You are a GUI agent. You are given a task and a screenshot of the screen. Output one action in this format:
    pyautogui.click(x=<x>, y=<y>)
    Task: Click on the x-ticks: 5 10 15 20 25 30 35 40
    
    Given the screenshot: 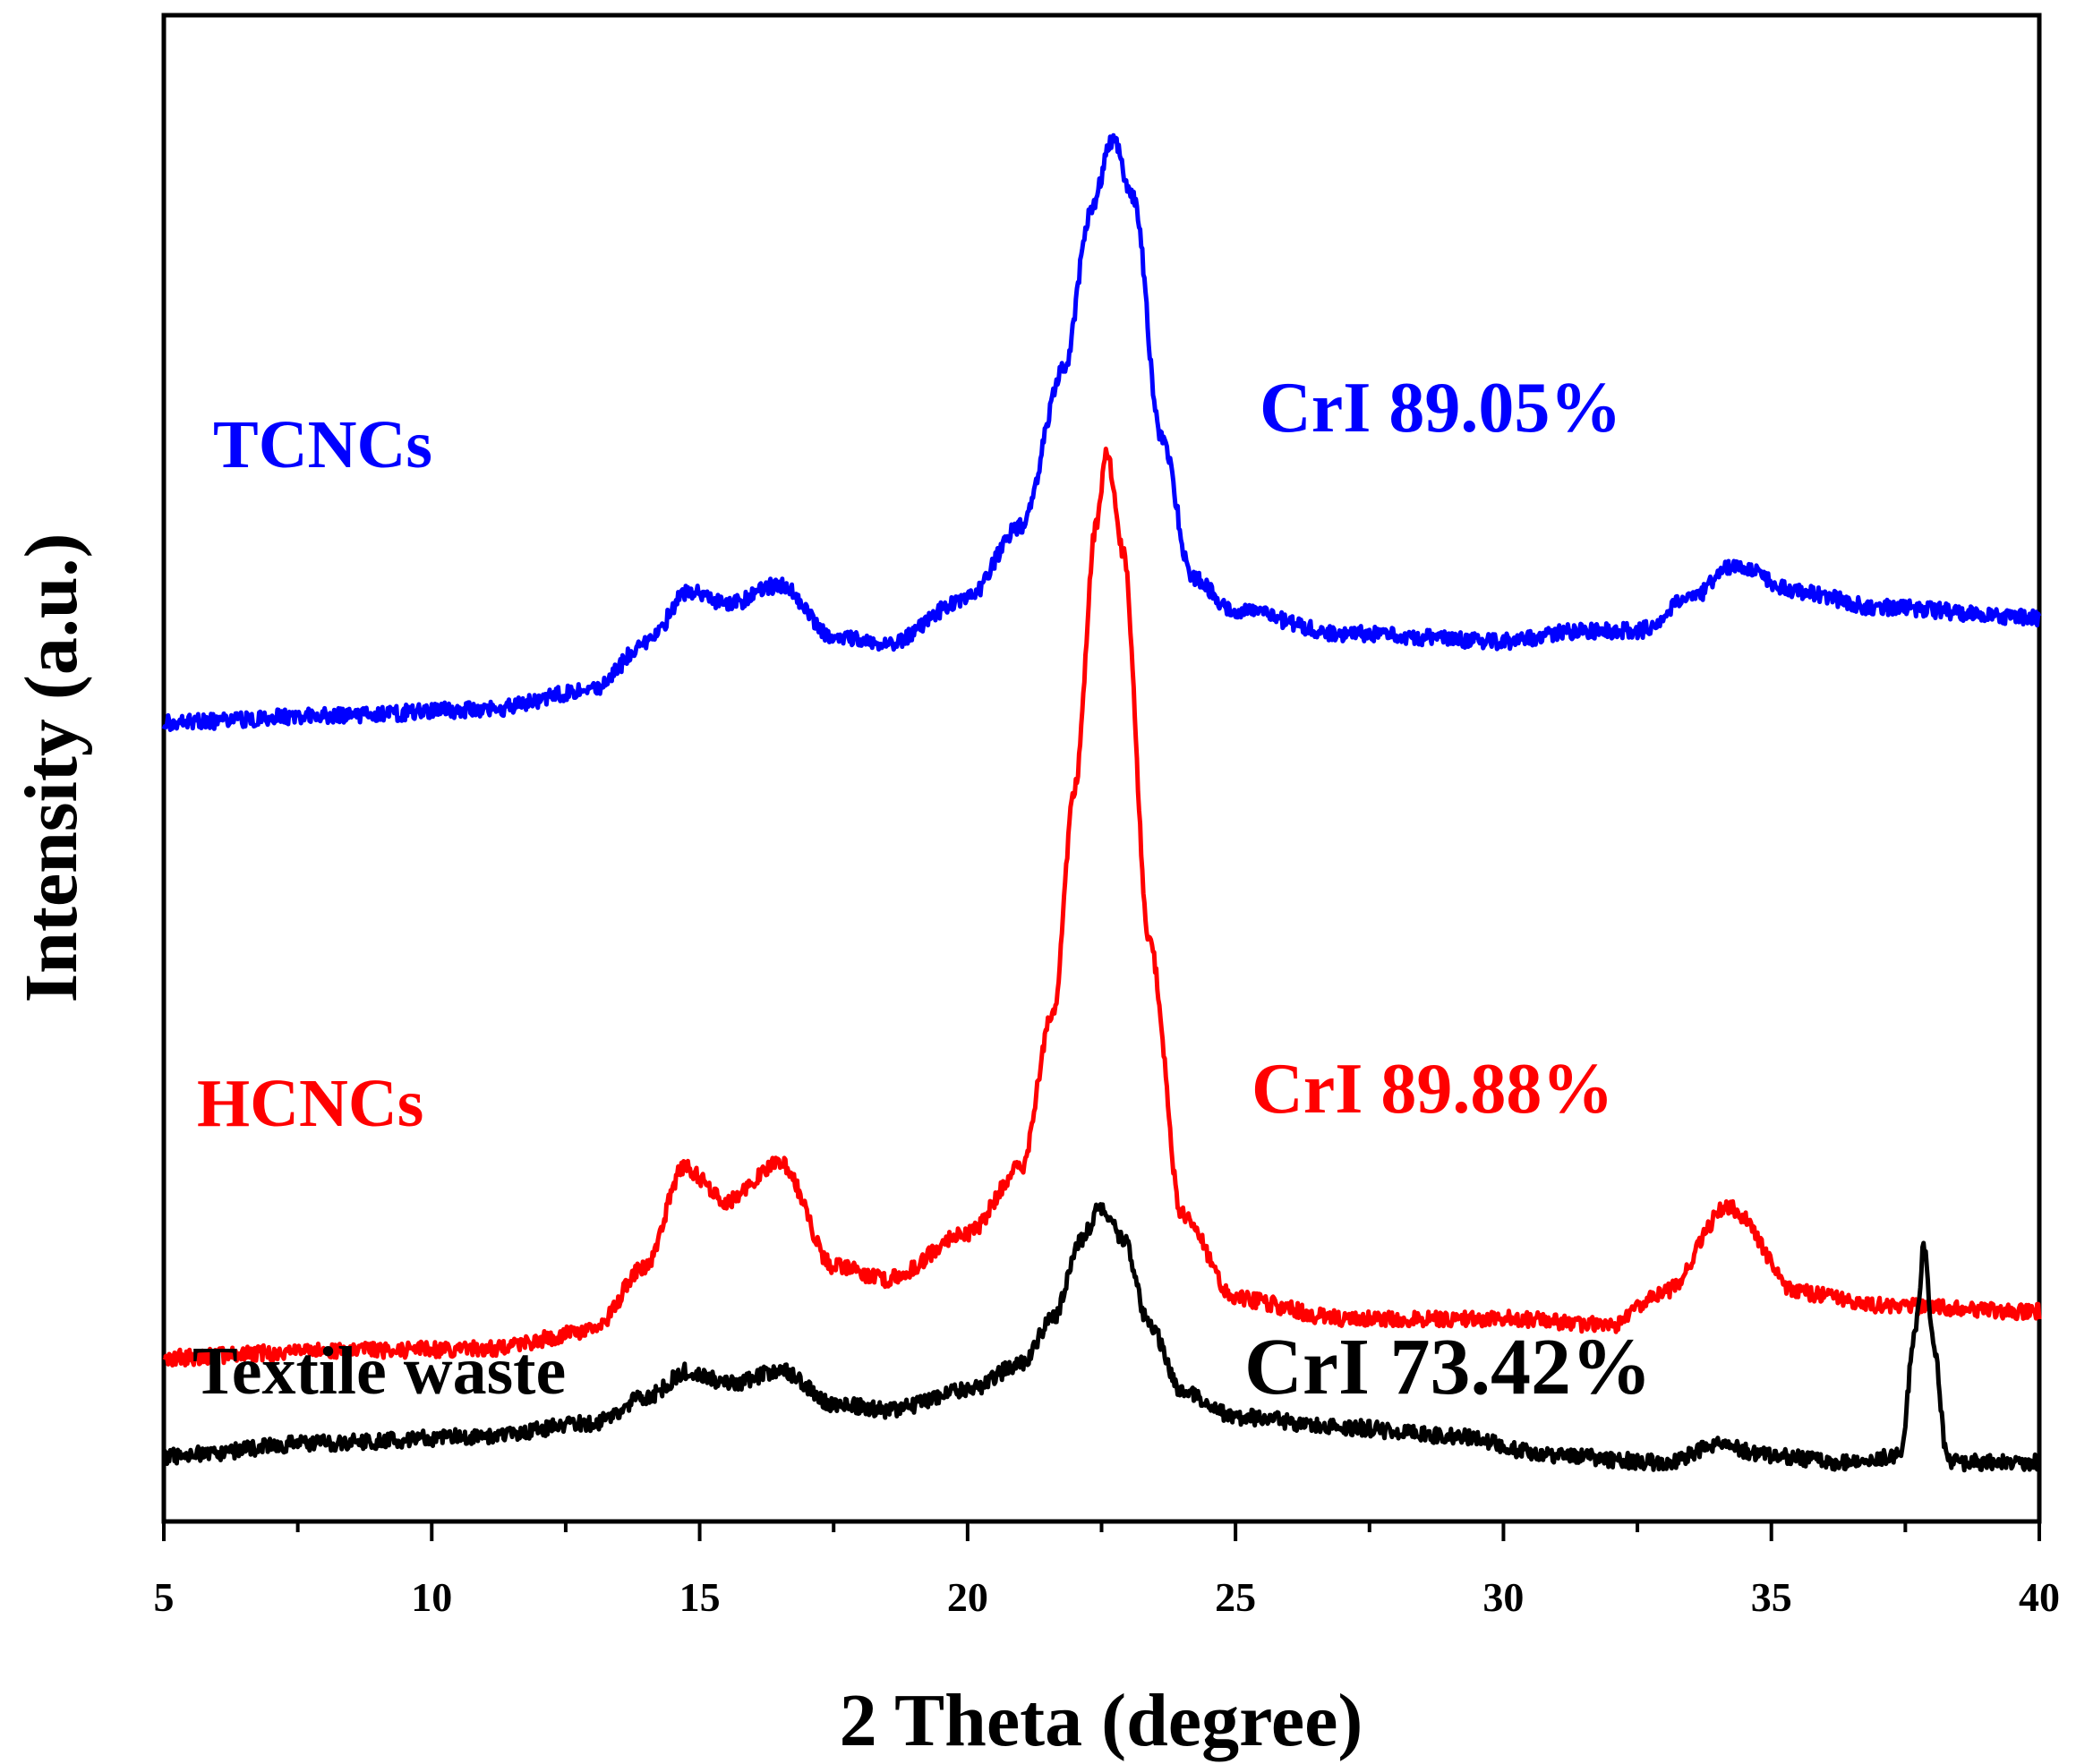 What is the action you would take?
    pyautogui.click(x=1107, y=1570)
    